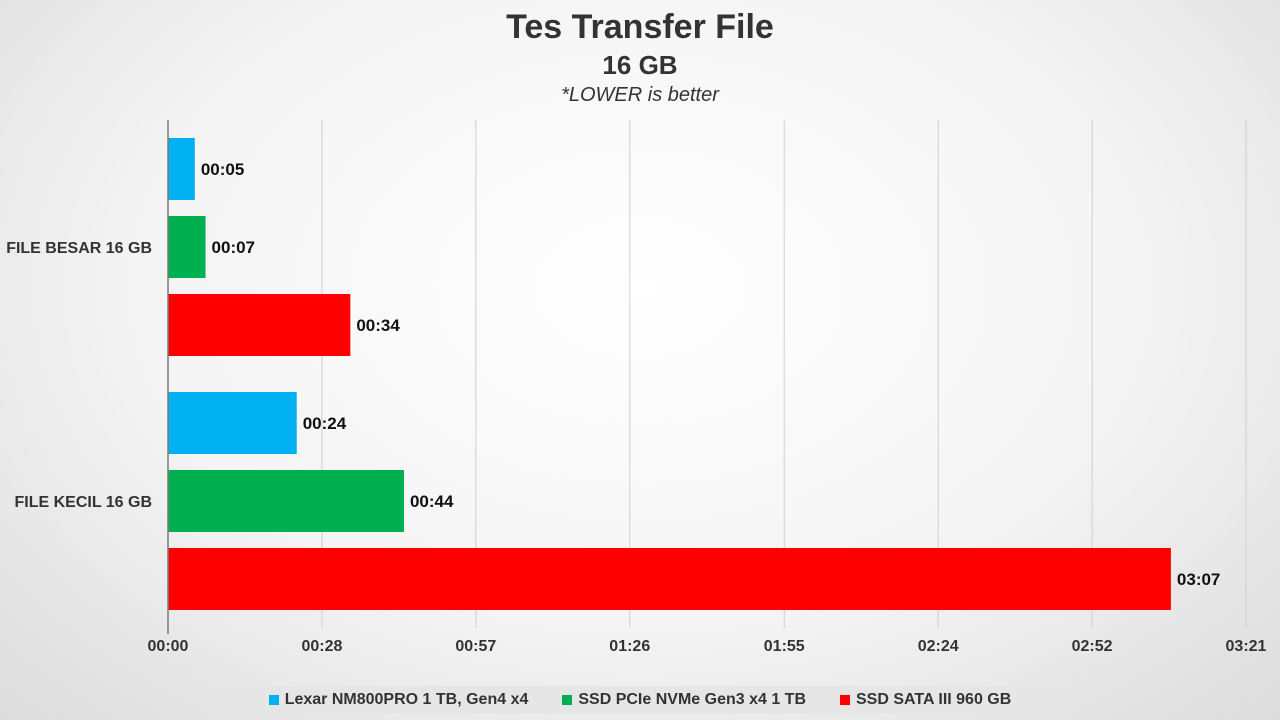 The height and width of the screenshot is (720, 1280). I want to click on x-tick-label: 00:28, so click(321, 646).